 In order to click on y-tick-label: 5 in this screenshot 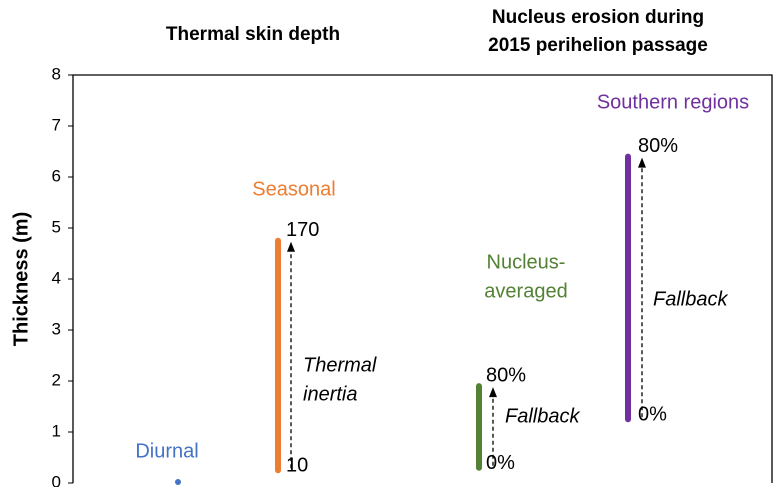, I will do `click(56, 226)`.